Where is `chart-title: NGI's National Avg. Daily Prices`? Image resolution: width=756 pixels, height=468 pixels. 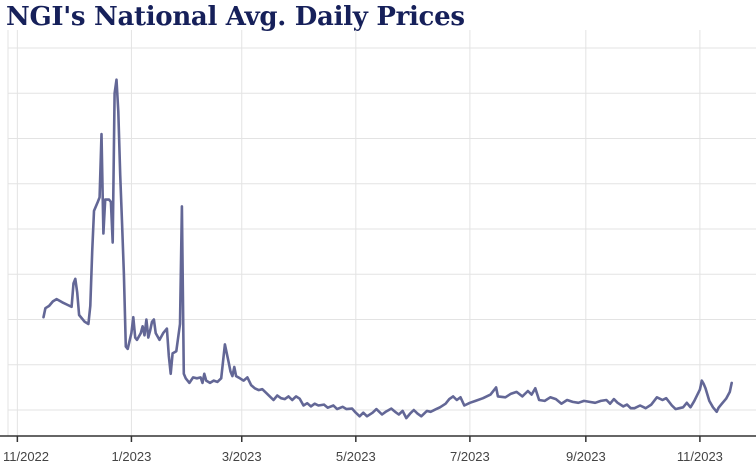 chart-title: NGI's National Avg. Daily Prices is located at coordinates (235, 17).